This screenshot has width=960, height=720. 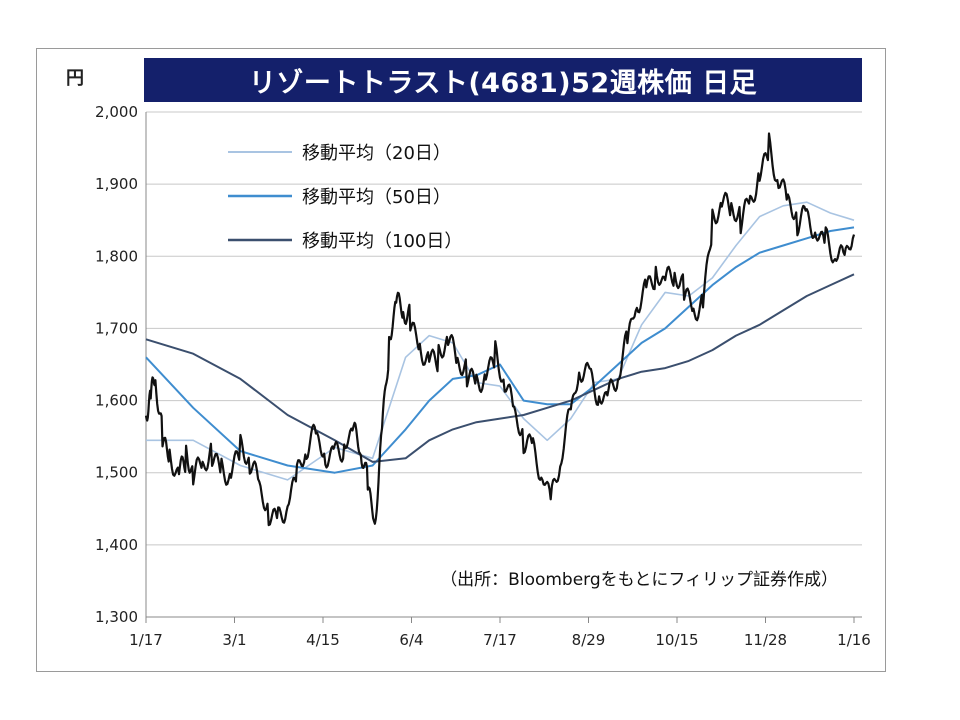 I want to click on x-tick-label: 6/4, so click(x=411, y=640).